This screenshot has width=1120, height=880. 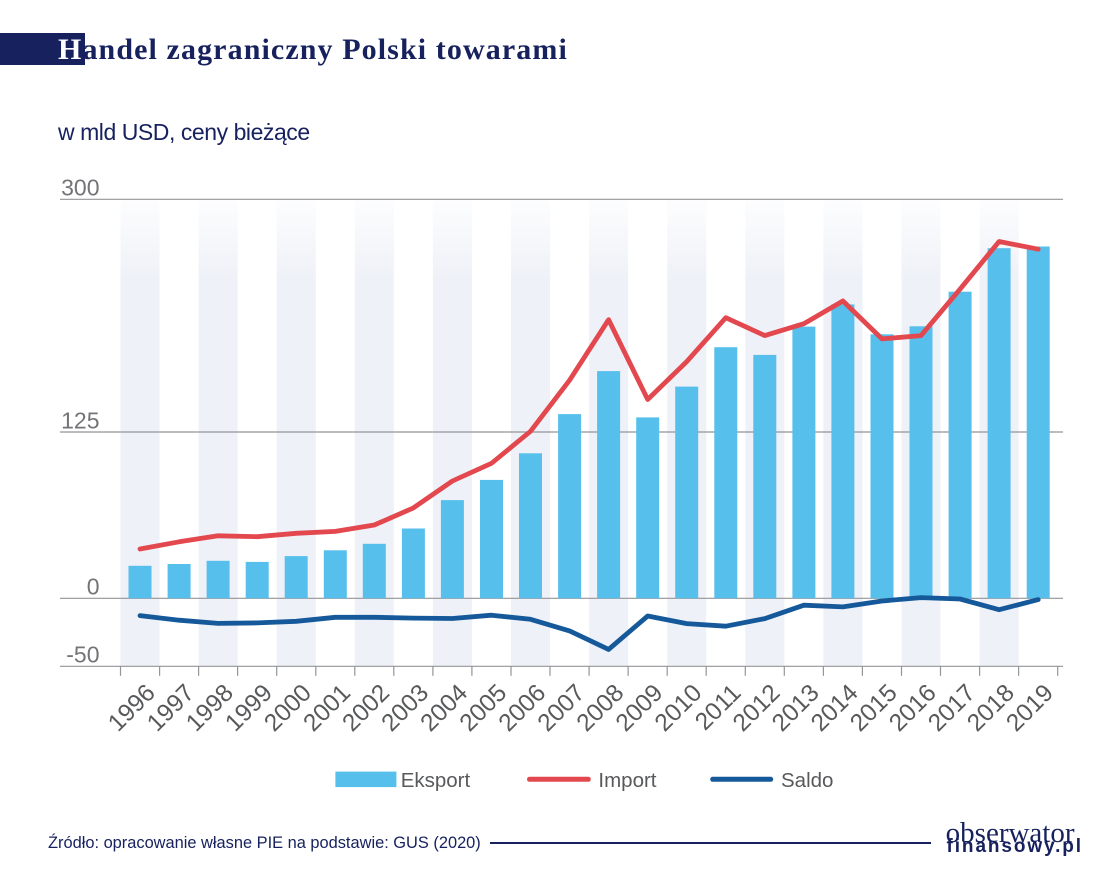 I want to click on svg-text: Saldo, so click(x=807, y=780).